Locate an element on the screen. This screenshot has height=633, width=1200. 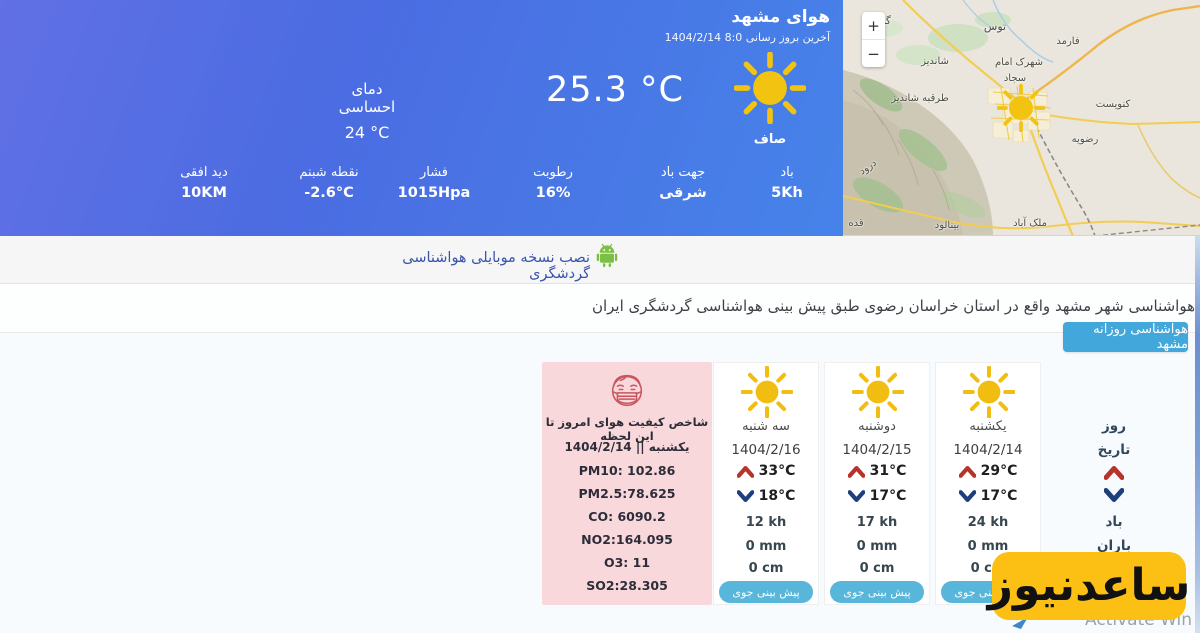
row-label-wind: باد is located at coordinates (1114, 522).